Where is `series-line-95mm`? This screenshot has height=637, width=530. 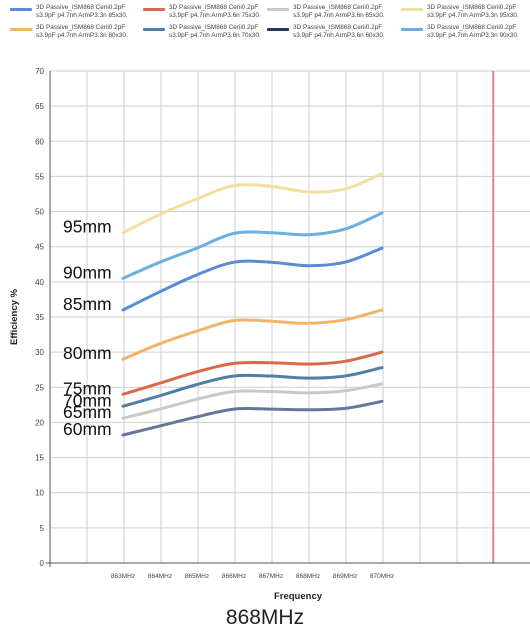
series-line-95mm is located at coordinates (252, 203).